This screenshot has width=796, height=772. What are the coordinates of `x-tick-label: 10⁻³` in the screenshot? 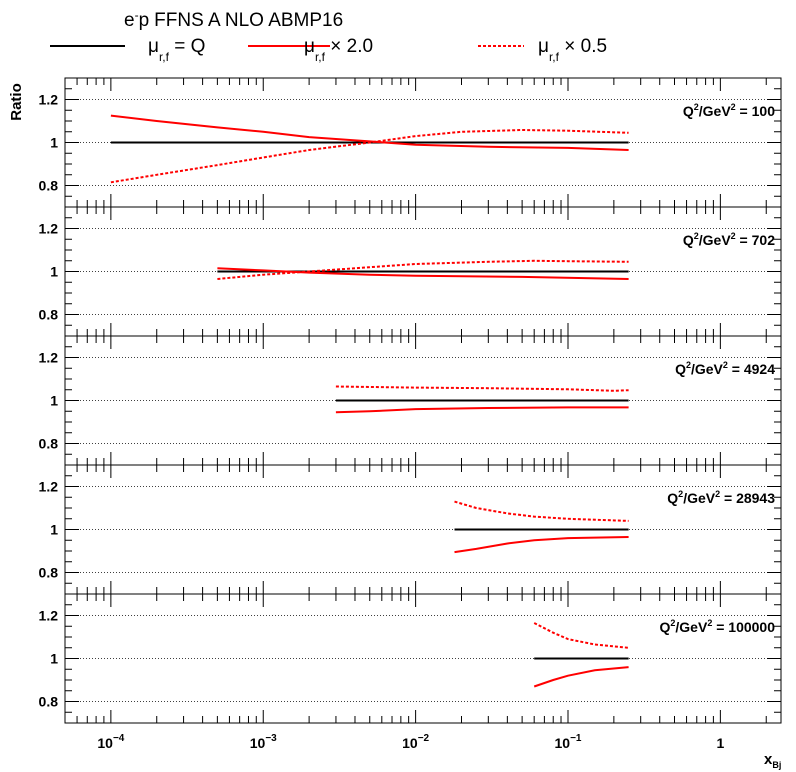 It's located at (263, 742).